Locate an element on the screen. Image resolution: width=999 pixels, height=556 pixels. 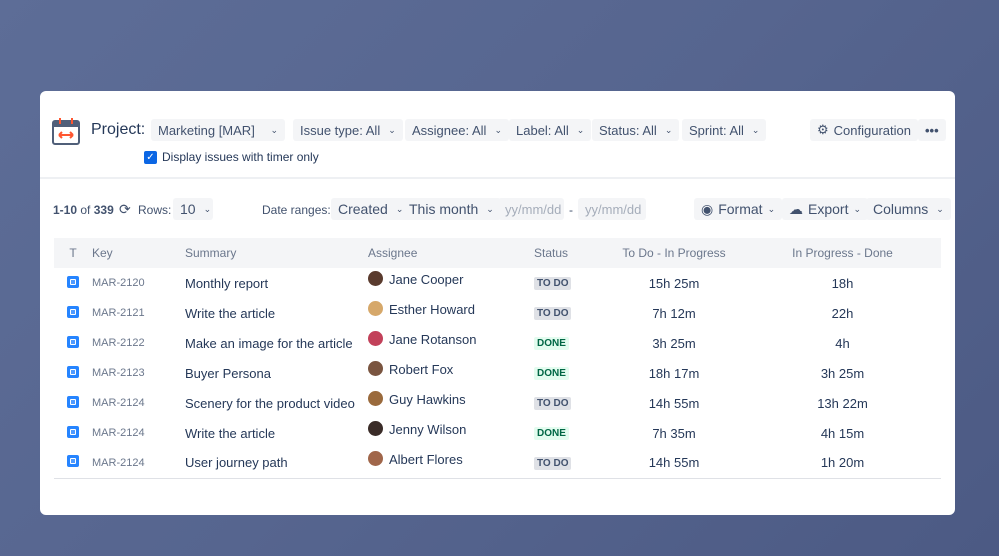
rows-select: 10 ⌄ is located at coordinates (193, 209).